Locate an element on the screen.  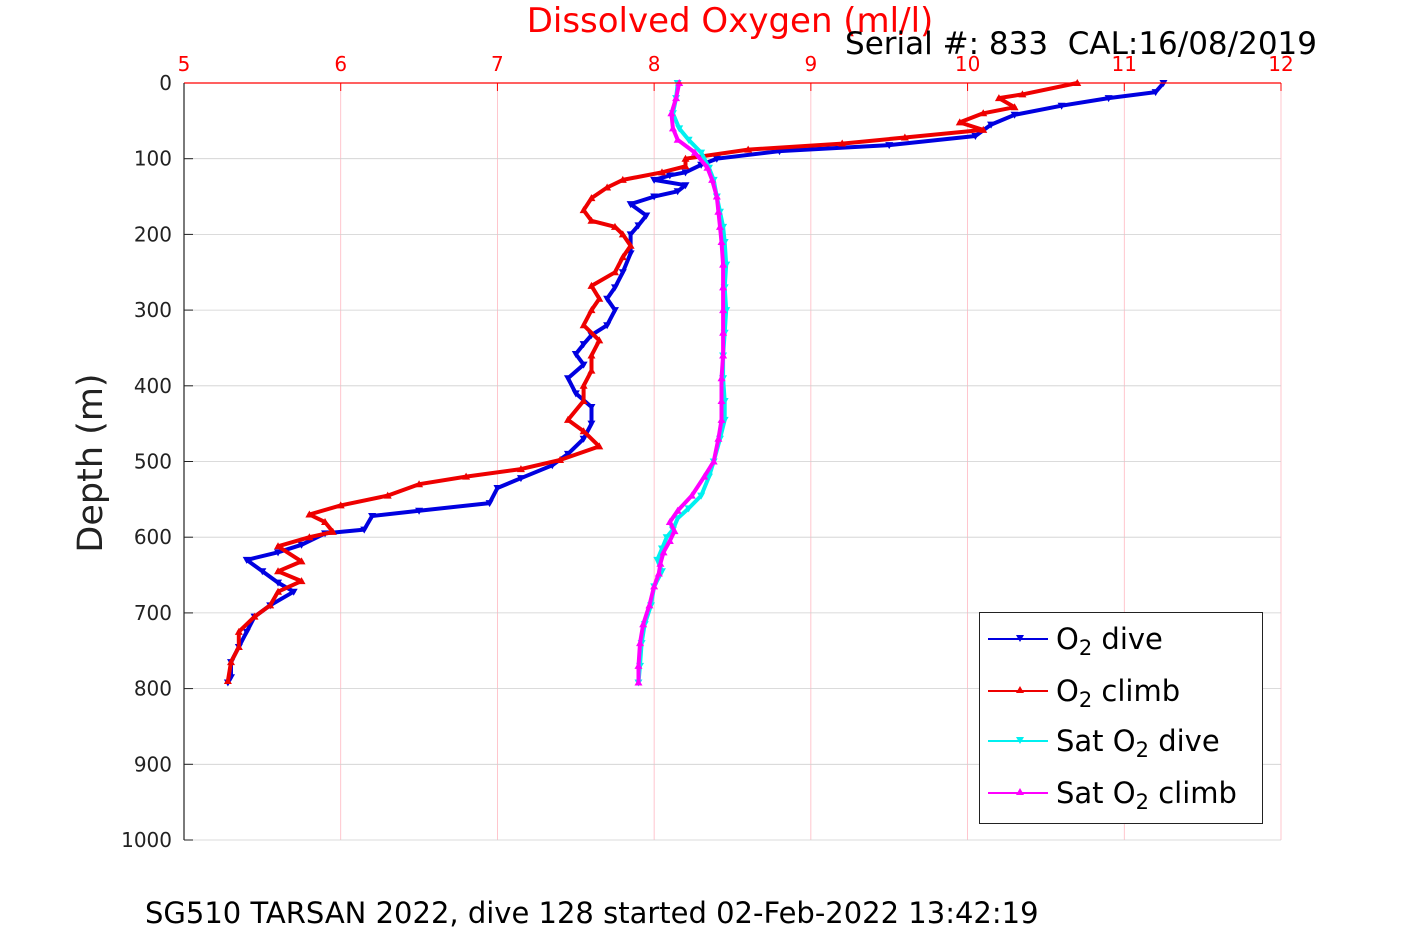
x-tick-label: 11 is located at coordinates (1124, 64).